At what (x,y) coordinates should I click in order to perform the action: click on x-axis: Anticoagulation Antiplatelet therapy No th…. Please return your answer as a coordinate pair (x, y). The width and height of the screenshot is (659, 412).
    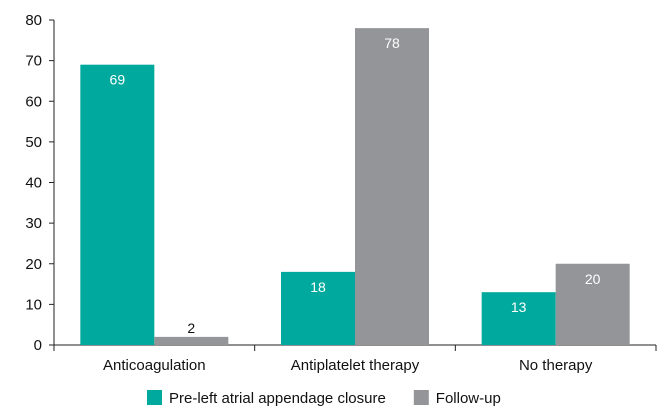
    Looking at the image, I should click on (355, 359).